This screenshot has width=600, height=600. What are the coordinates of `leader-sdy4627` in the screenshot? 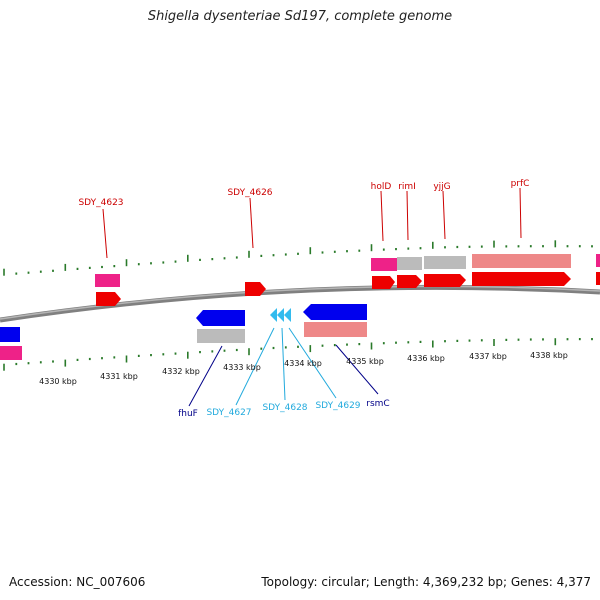 It's located at (255, 366).